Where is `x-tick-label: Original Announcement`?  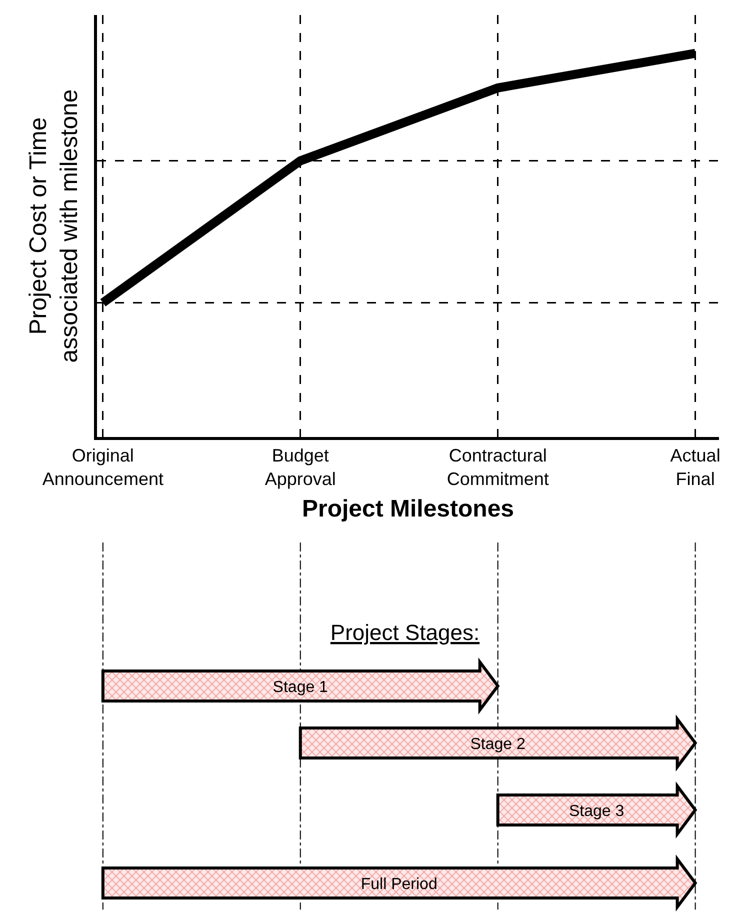
x-tick-label: Original Announcement is located at coordinates (103, 467).